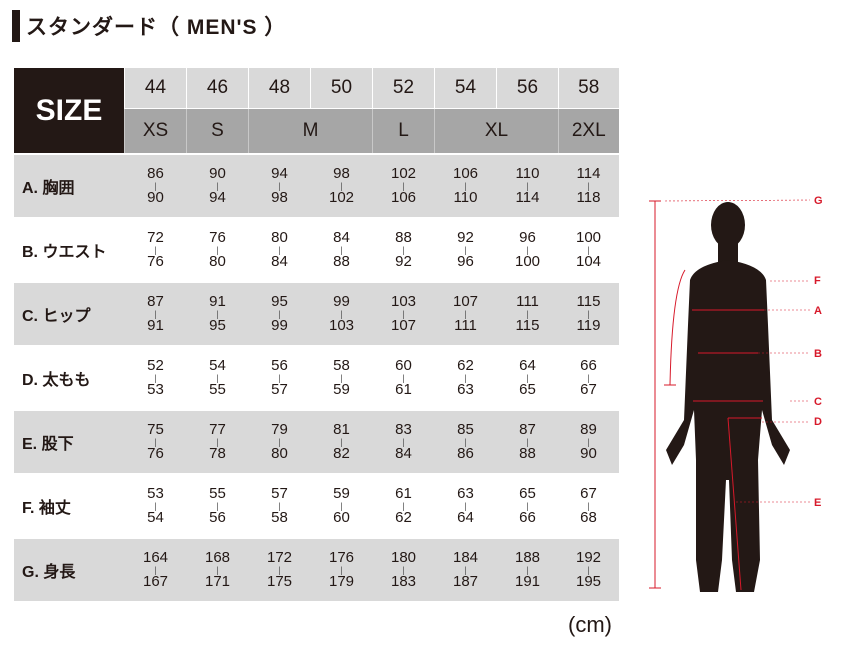 The image size is (847, 653). Describe the element at coordinates (217, 325) in the screenshot. I see `range-max: 95` at that location.